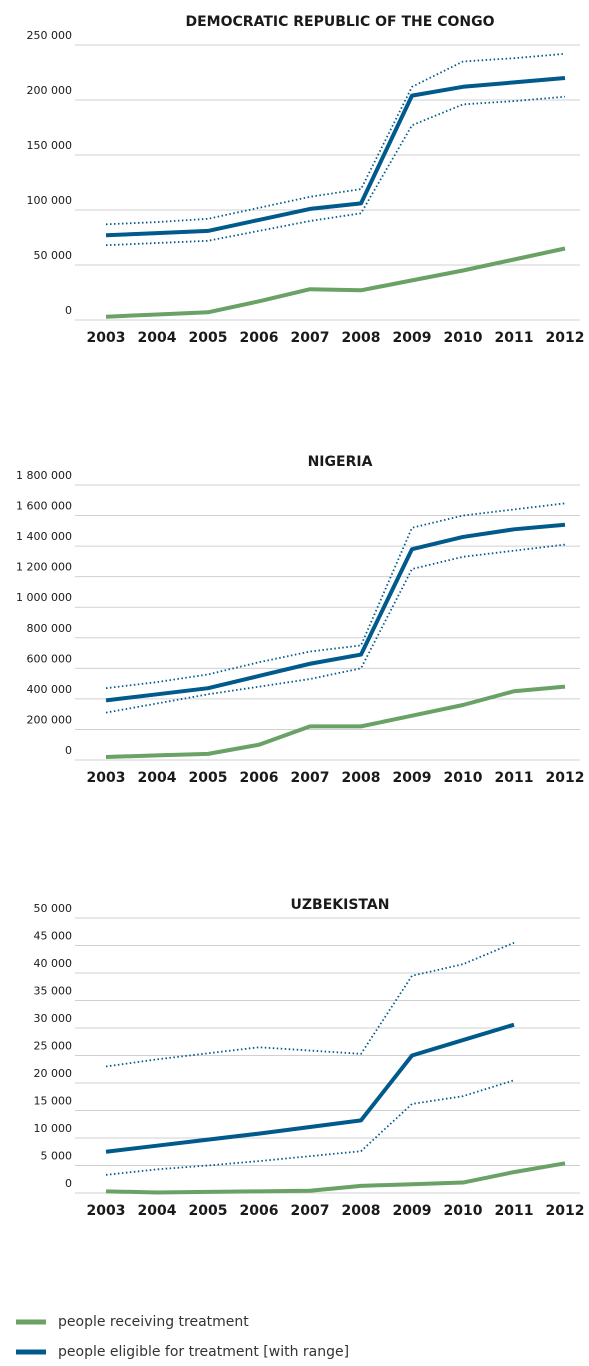 This screenshot has height=1366, width=589. I want to click on y-tick-label: 1 000 000, so click(44, 597).